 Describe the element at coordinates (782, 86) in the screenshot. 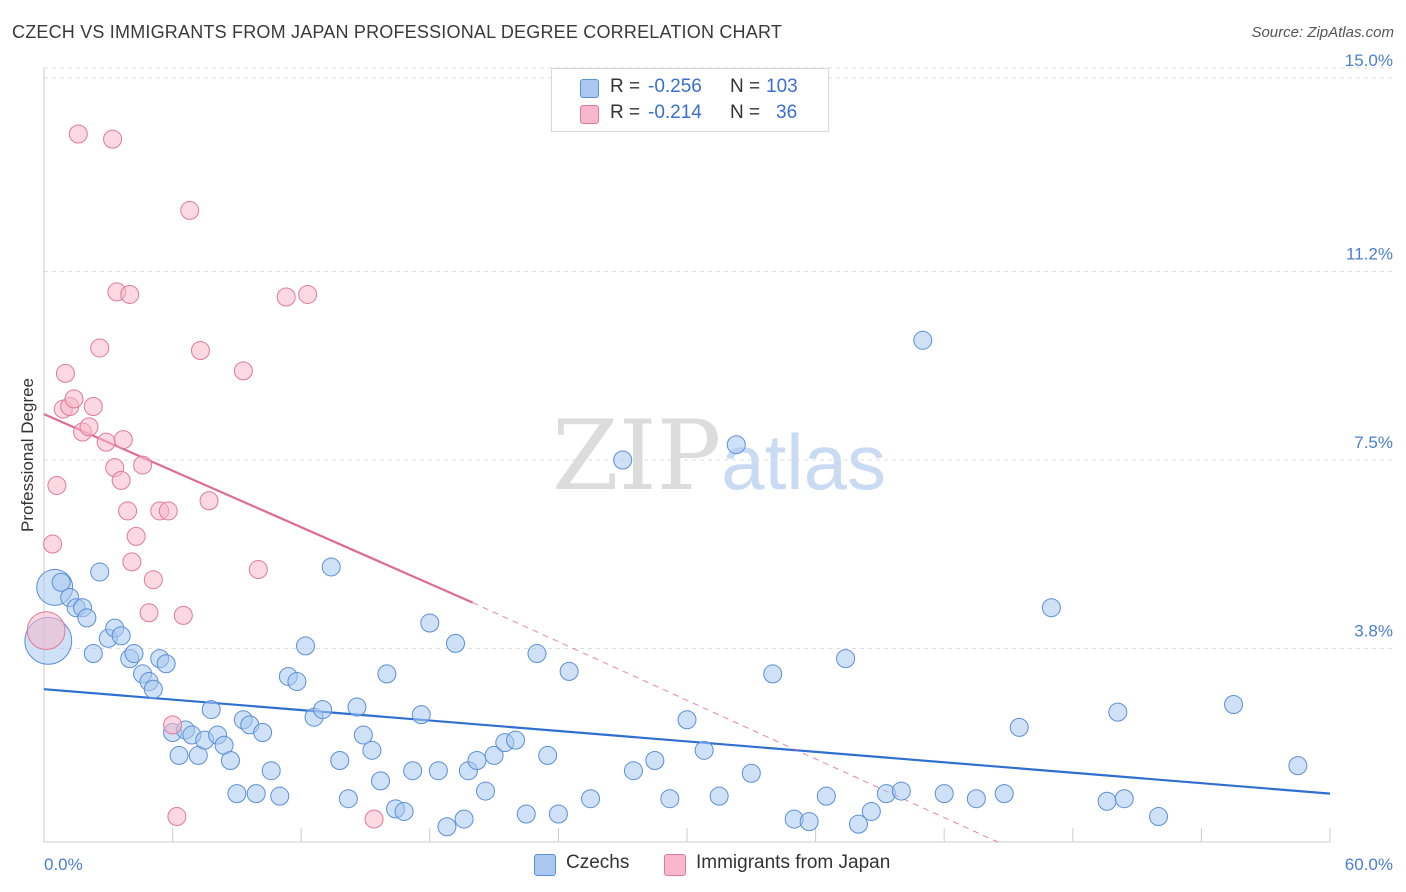

I see `legend-n-value: 103` at that location.